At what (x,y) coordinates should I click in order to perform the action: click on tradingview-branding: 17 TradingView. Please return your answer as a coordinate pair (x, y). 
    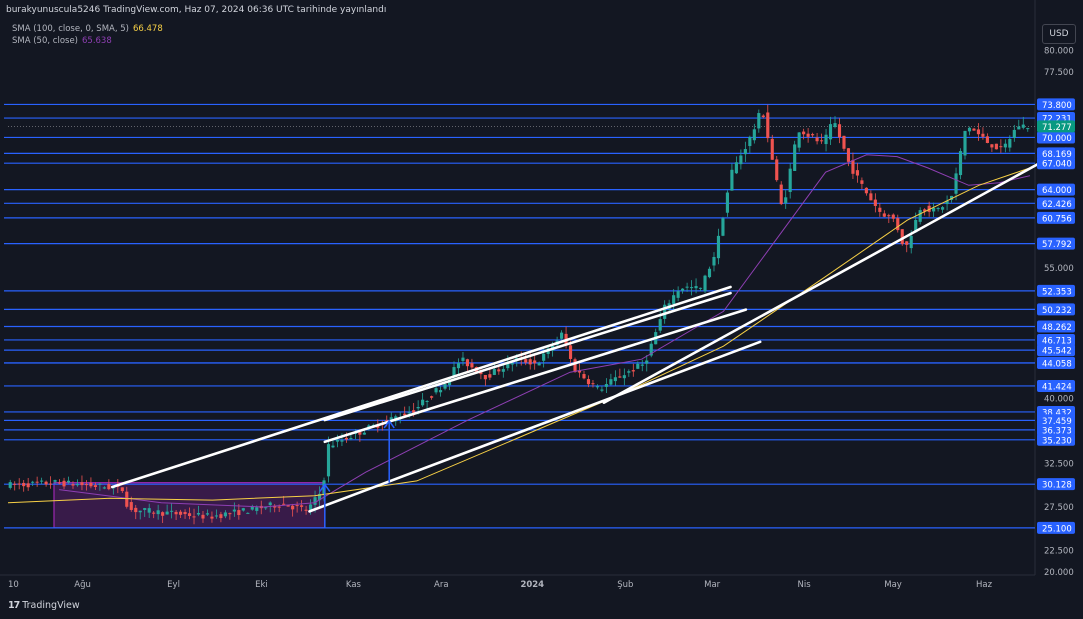
    Looking at the image, I should click on (44, 605).